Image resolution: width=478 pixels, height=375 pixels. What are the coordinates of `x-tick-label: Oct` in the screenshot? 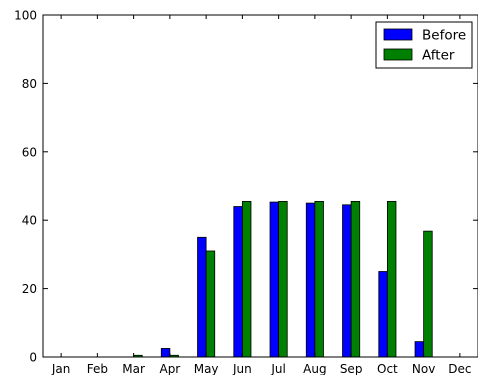 It's located at (387, 368).